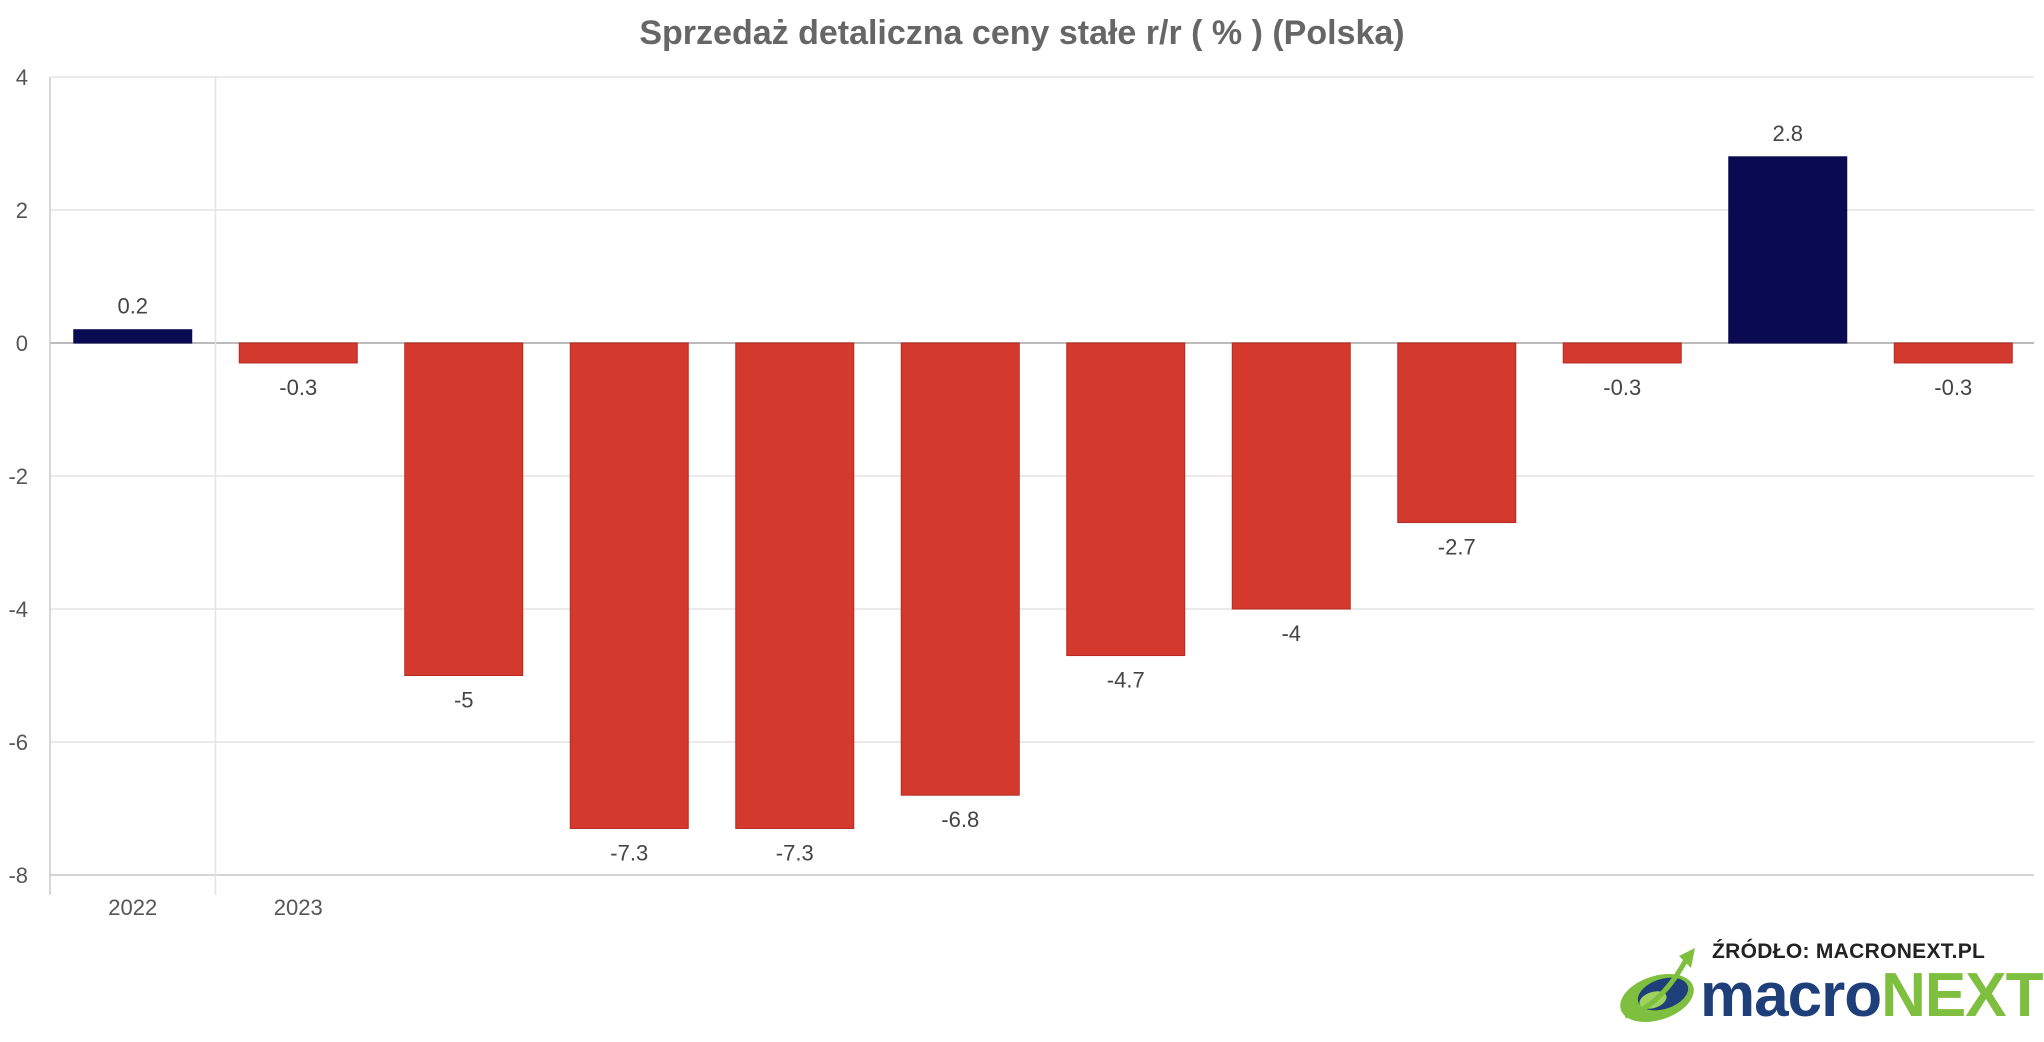 This screenshot has height=1042, width=2044. I want to click on data-label: -2.7, so click(1457, 547).